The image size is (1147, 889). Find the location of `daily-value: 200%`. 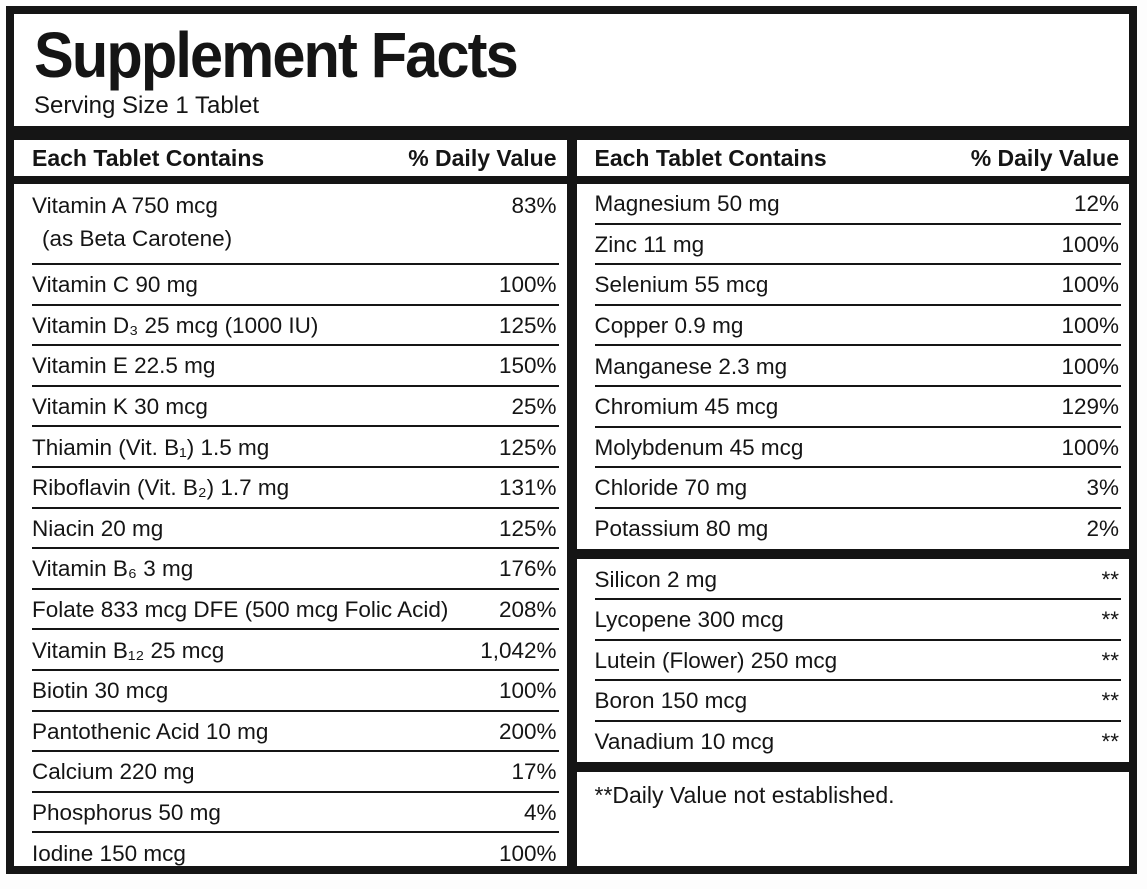

daily-value: 200% is located at coordinates (527, 731).